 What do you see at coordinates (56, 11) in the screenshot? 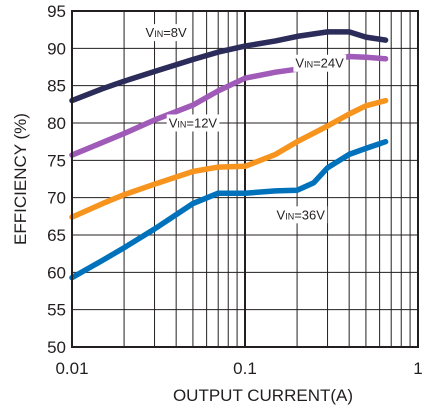
I see `y-tick-label: 95` at bounding box center [56, 11].